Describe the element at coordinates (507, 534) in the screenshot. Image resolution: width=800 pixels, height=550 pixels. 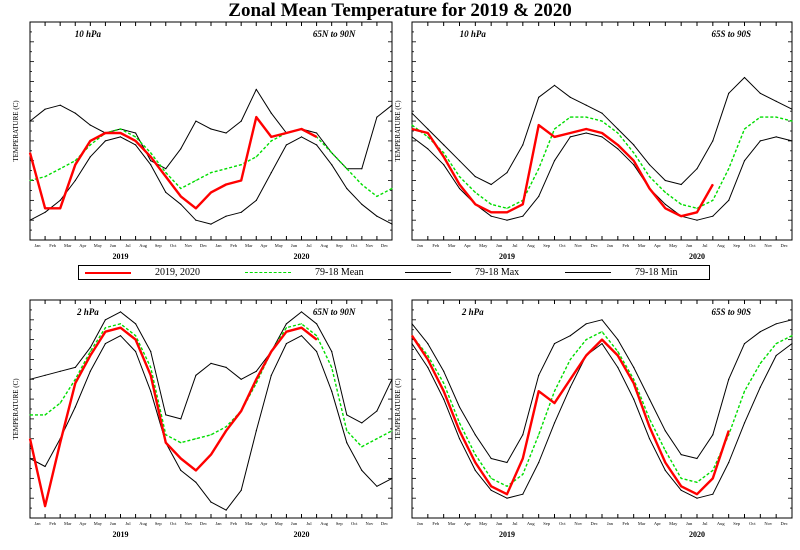
I see `x-year-label: 2019` at that location.